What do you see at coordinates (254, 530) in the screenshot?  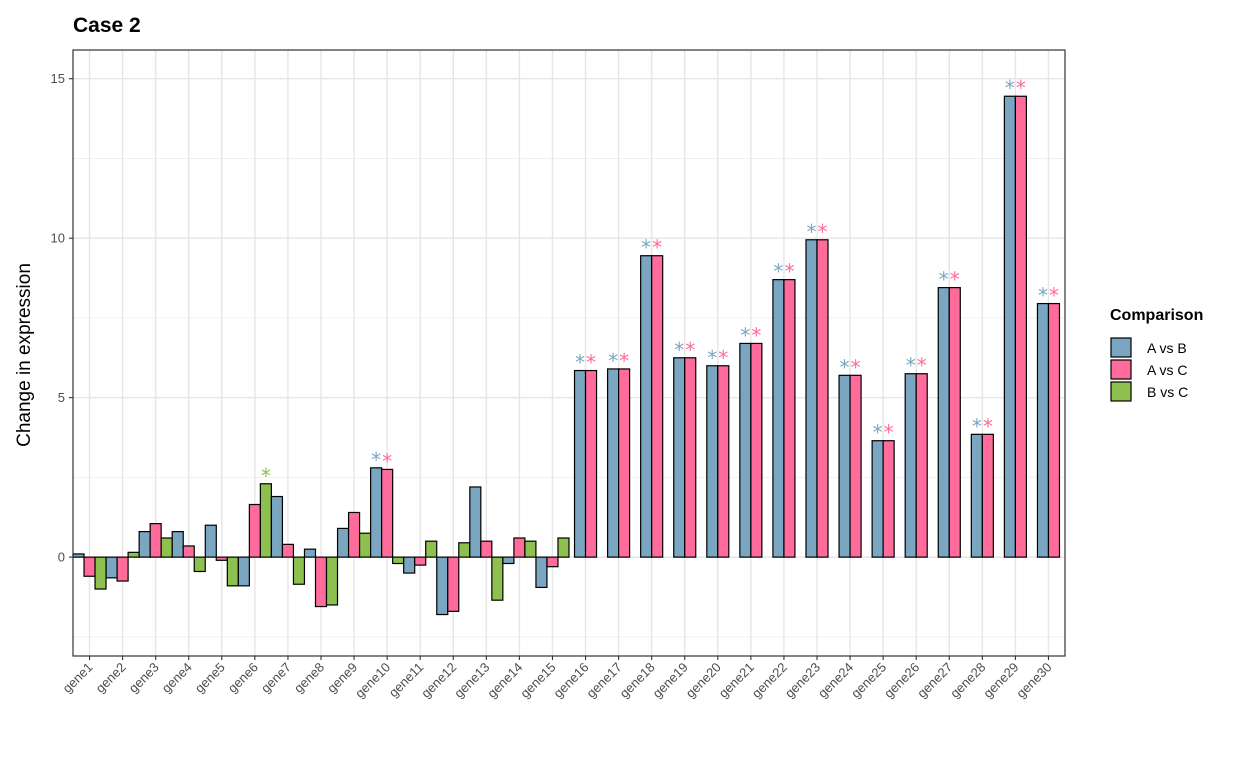 I see `bar-a-vs-c-gene6` at bounding box center [254, 530].